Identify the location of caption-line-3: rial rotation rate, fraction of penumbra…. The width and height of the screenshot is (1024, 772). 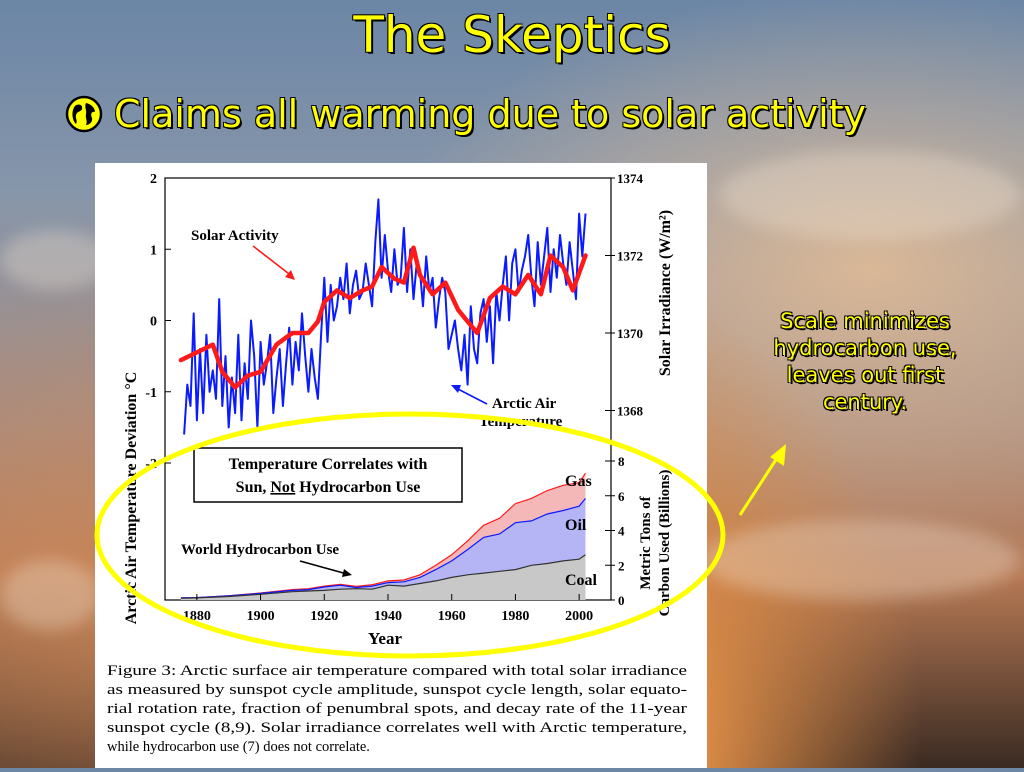
(397, 709).